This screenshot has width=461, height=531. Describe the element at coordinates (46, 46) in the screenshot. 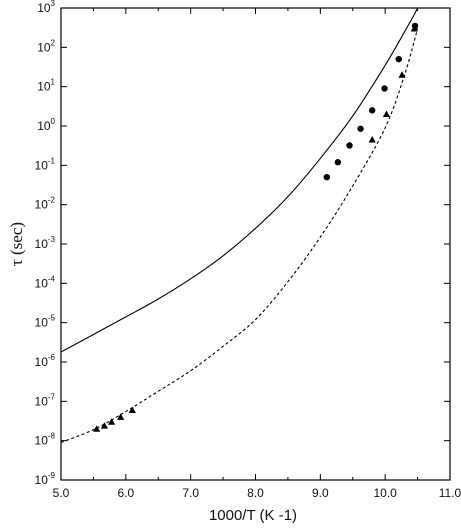

I see `y-tick-label: 10²` at that location.